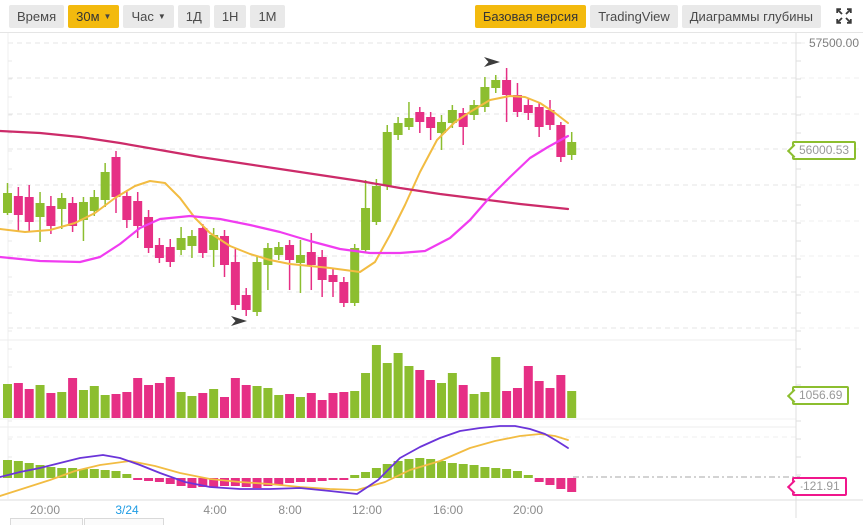 Image resolution: width=863 pixels, height=525 pixels. I want to click on time-label: 16:00, so click(448, 510).